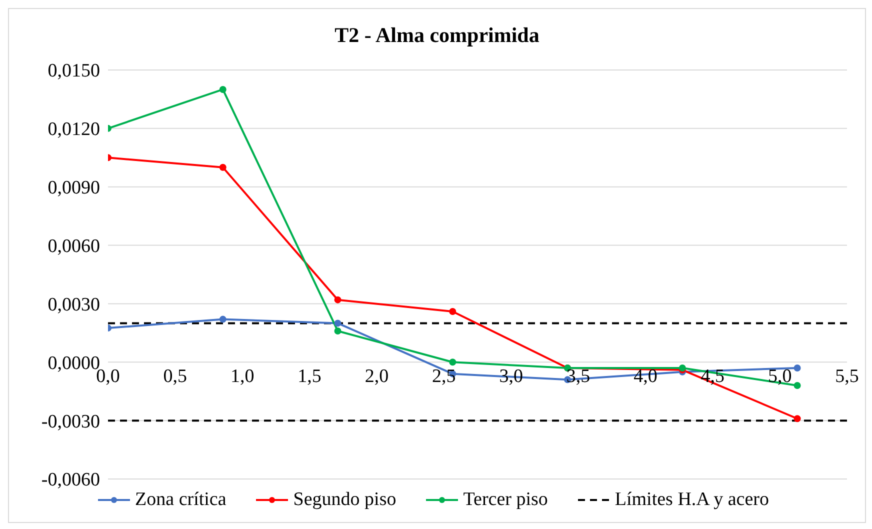 This screenshot has height=529, width=872. Describe the element at coordinates (505, 500) in the screenshot. I see `legend-label: Tercer piso` at that location.